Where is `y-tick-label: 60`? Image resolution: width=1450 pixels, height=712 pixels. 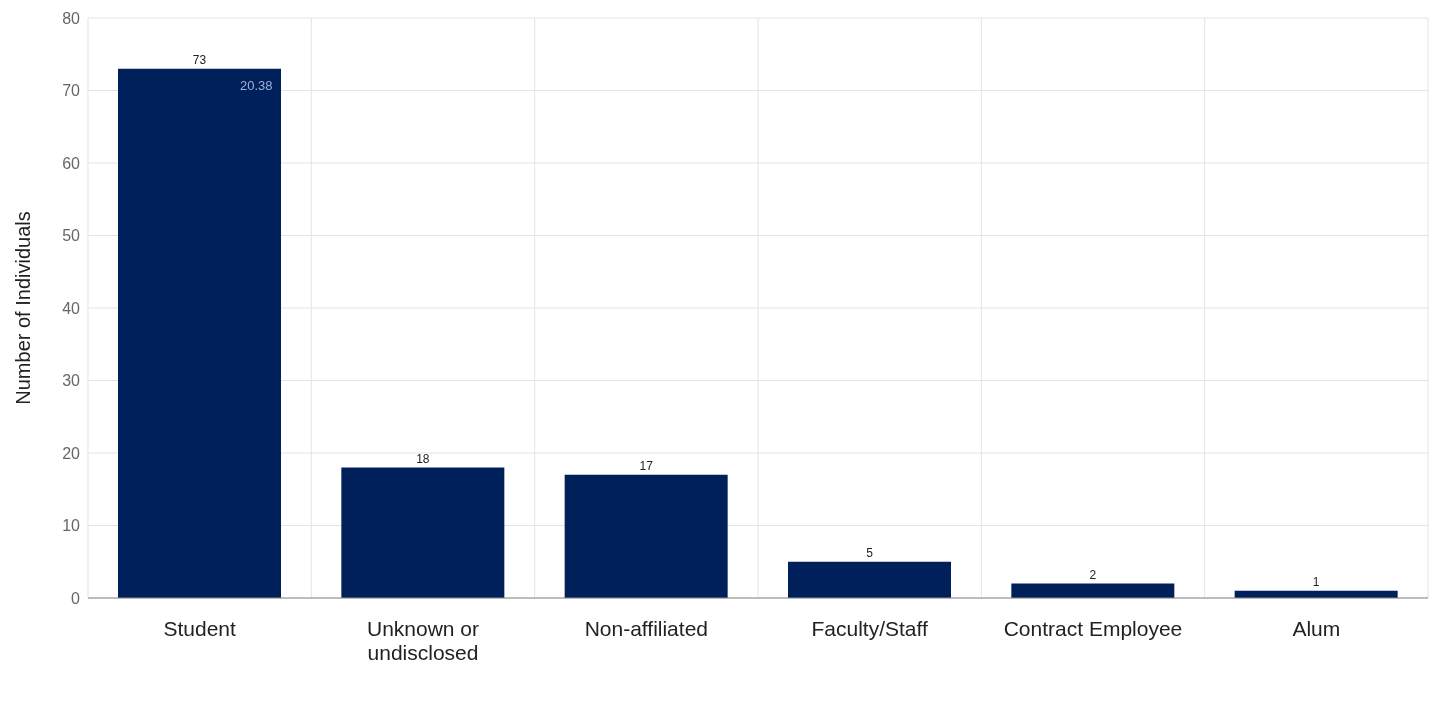 y-tick-label: 60 is located at coordinates (71, 163).